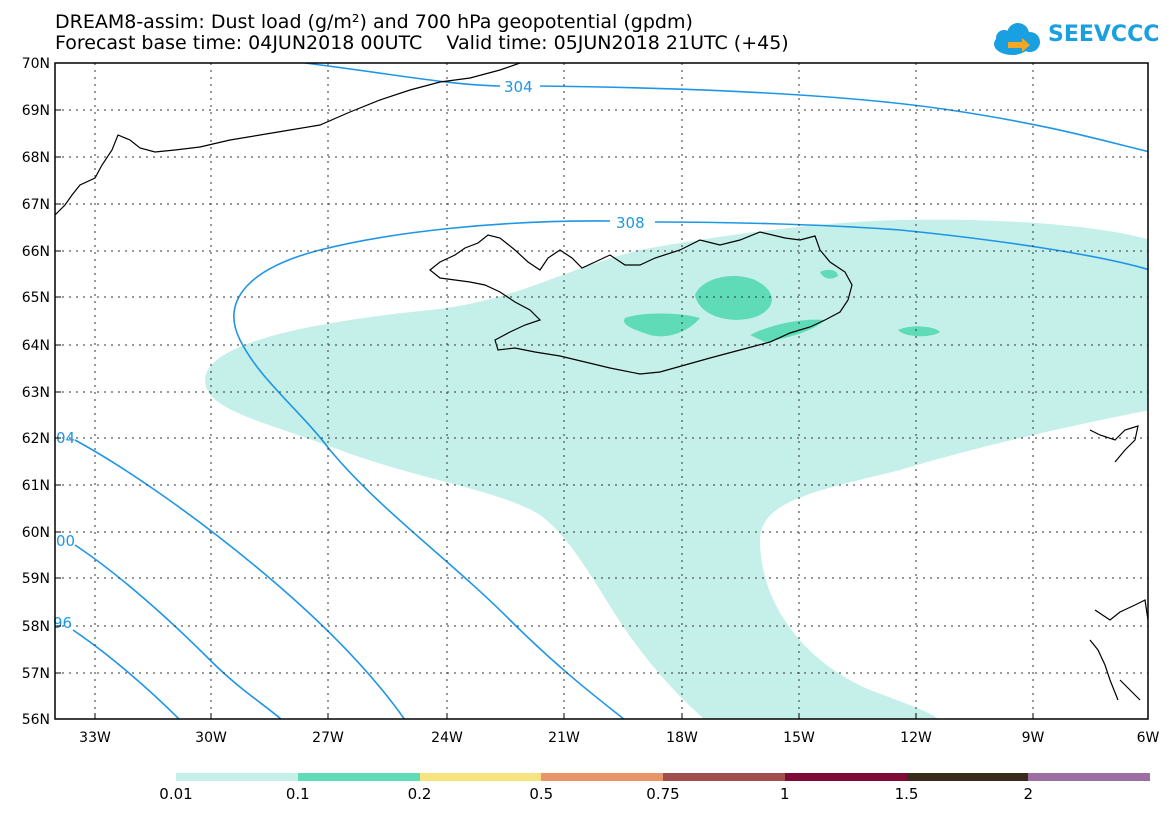  Describe the element at coordinates (682, 738) in the screenshot. I see `lon-label: 18W` at that location.